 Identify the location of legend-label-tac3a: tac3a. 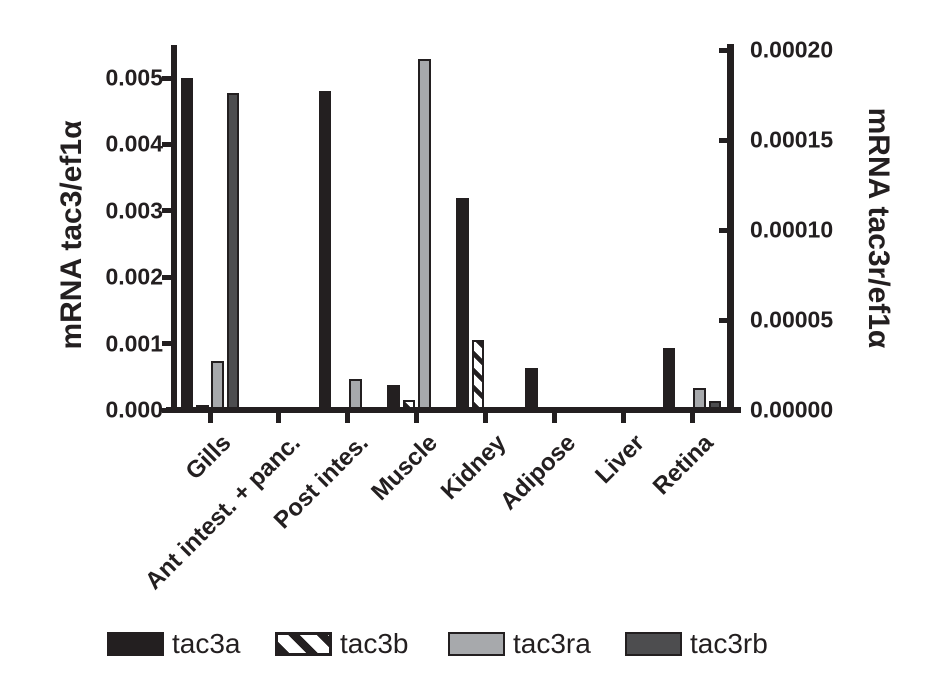
(206, 643).